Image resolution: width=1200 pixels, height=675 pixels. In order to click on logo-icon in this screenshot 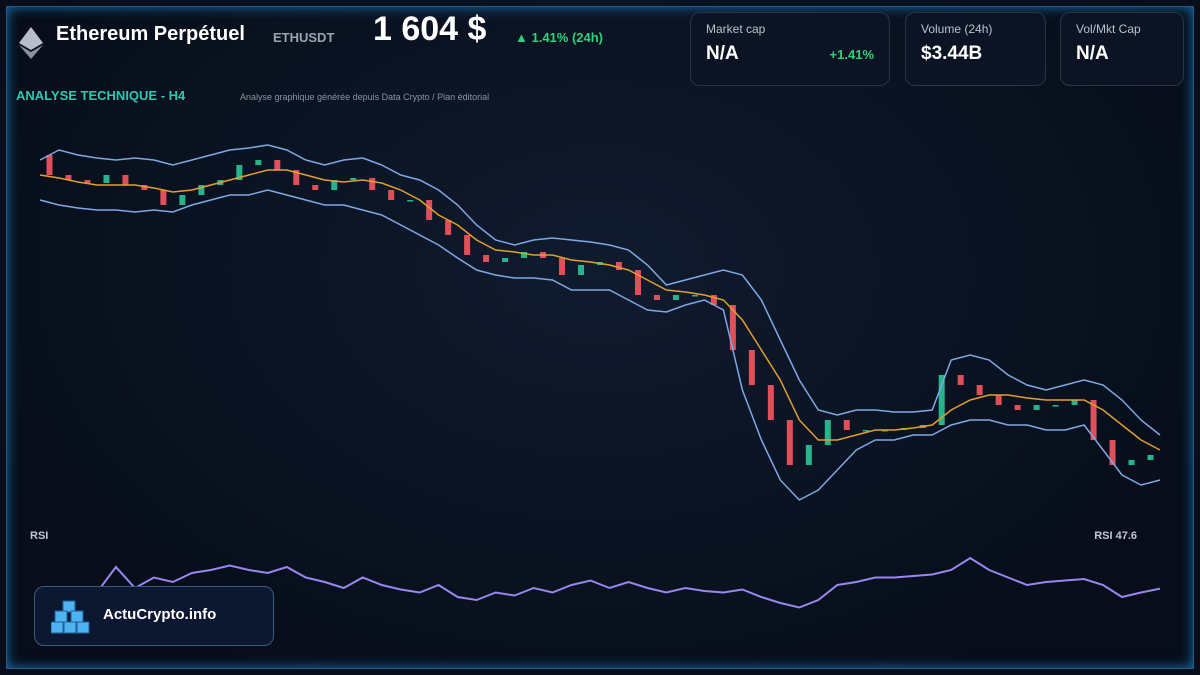, I will do `click(70, 617)`.